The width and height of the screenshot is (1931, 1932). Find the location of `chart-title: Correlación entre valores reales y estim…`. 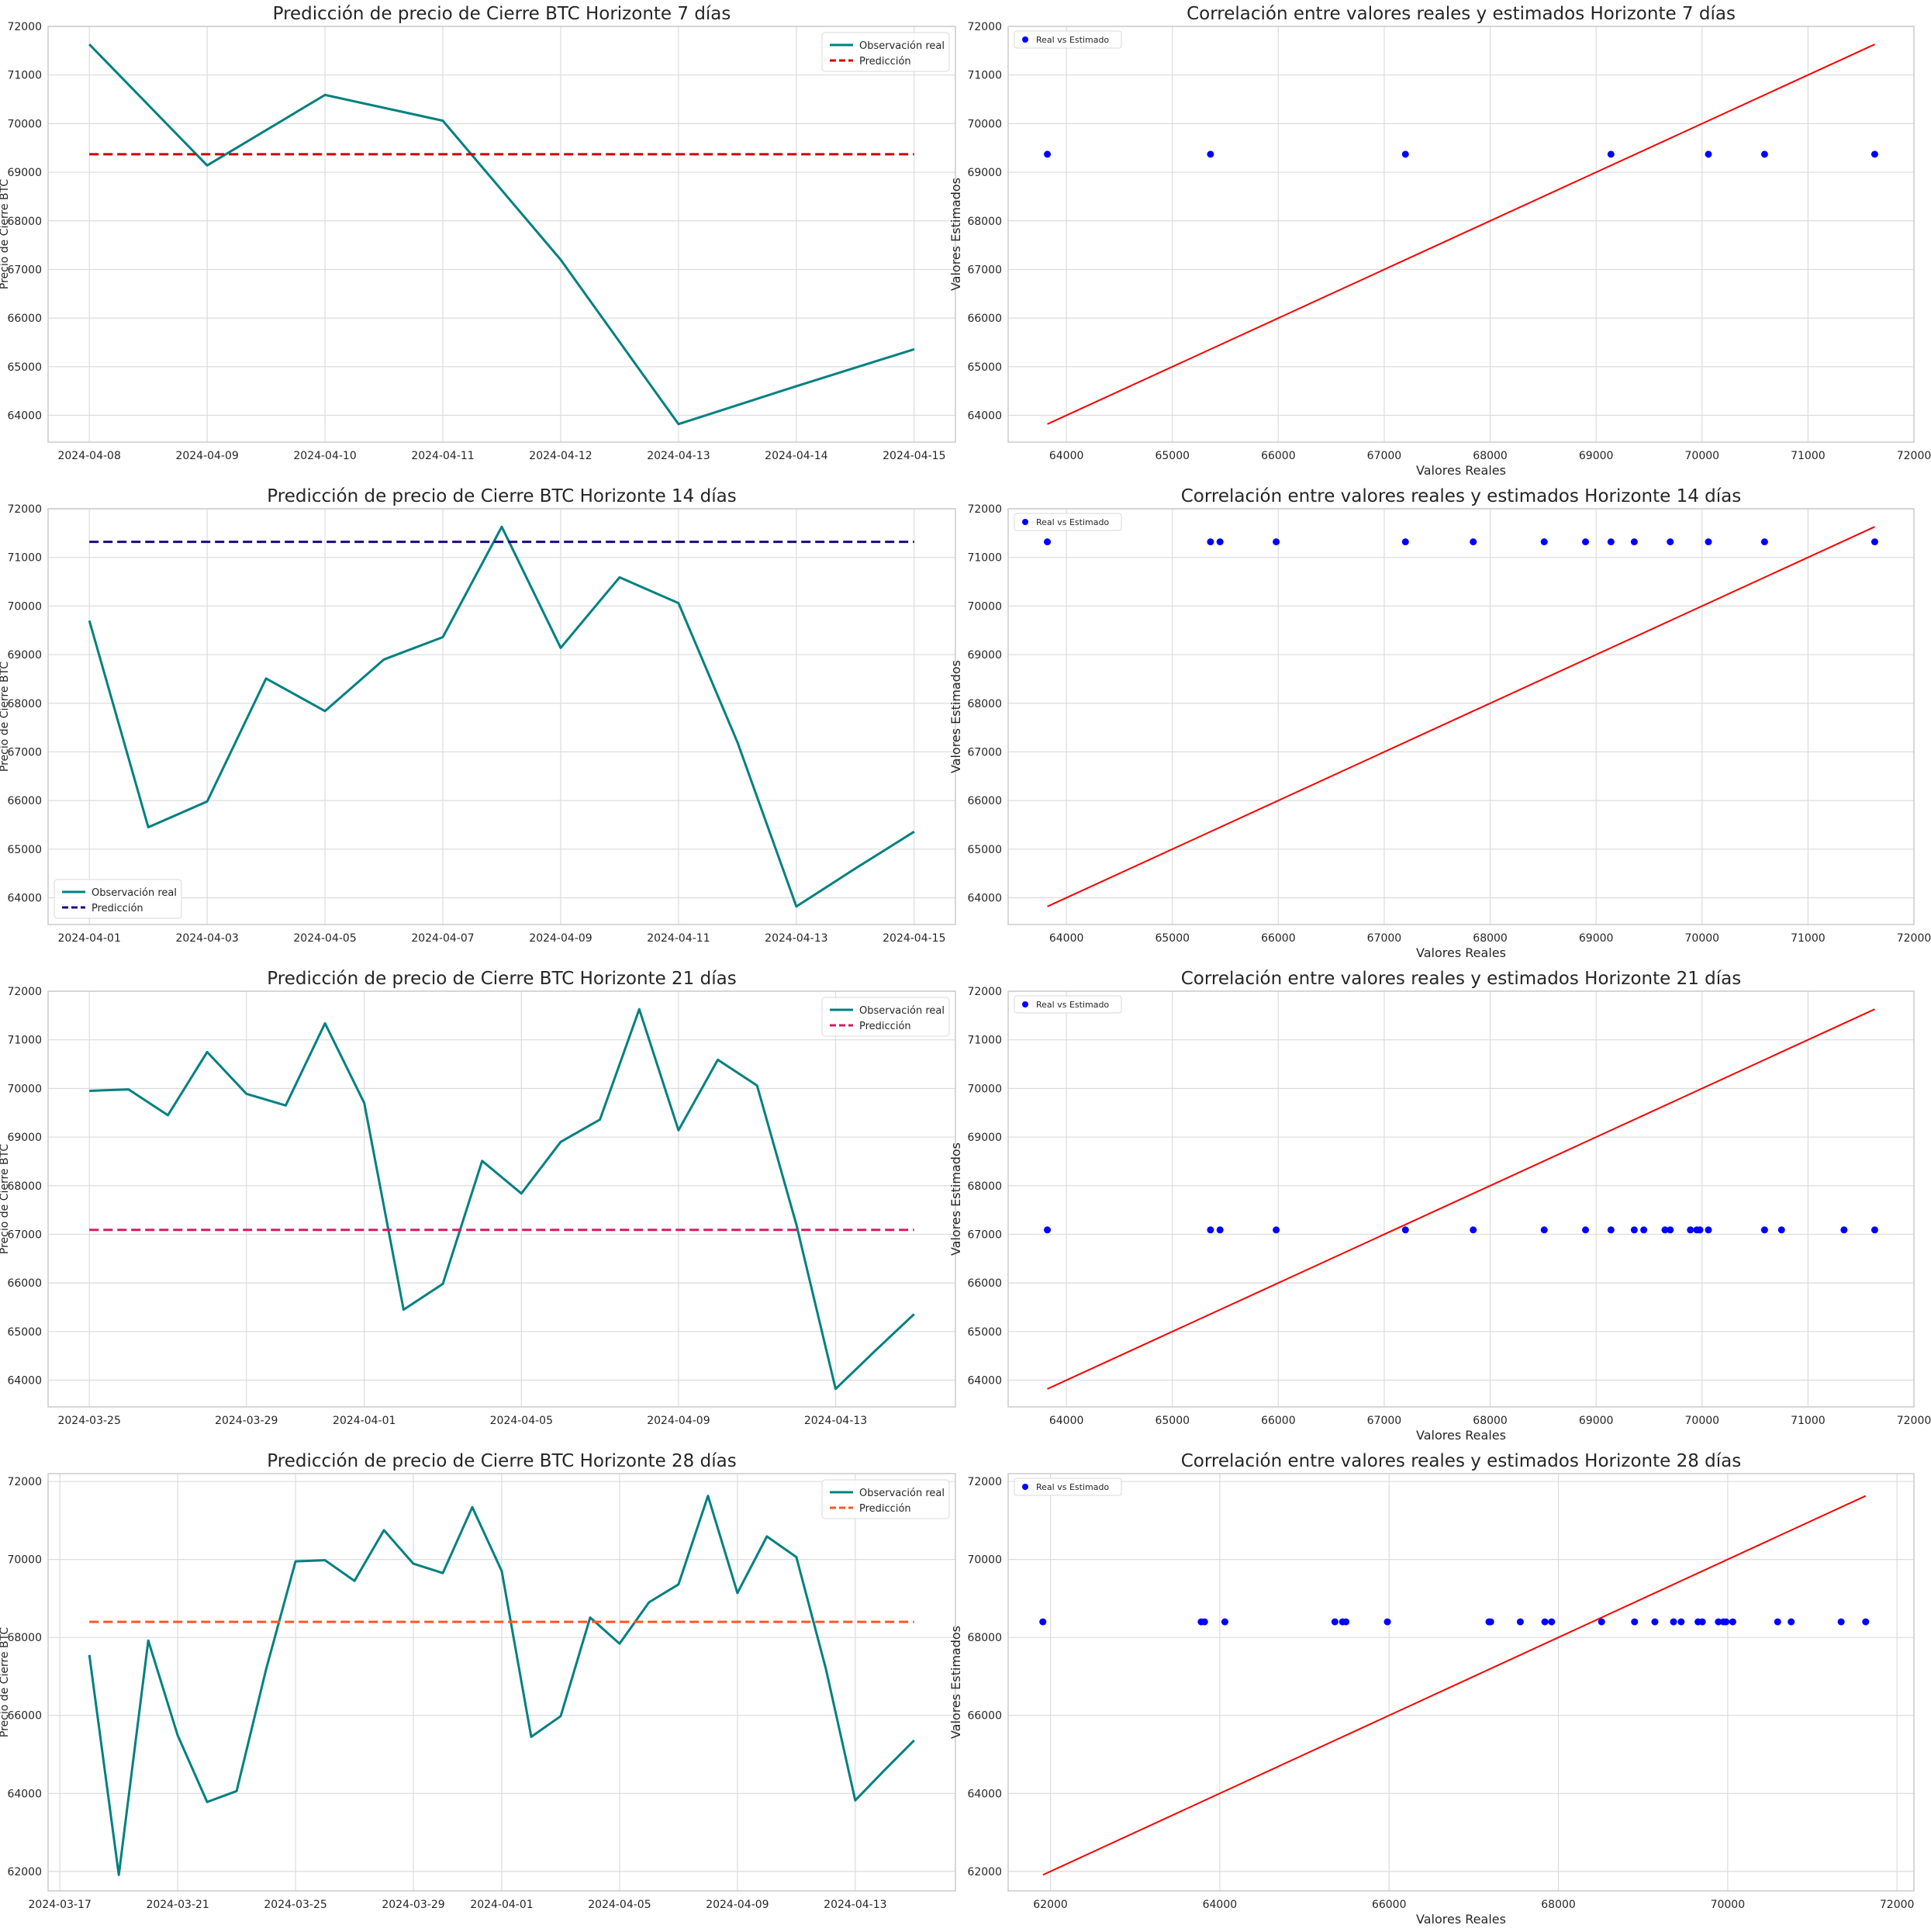

chart-title: Correlación entre valores reales y estim… is located at coordinates (1461, 14).